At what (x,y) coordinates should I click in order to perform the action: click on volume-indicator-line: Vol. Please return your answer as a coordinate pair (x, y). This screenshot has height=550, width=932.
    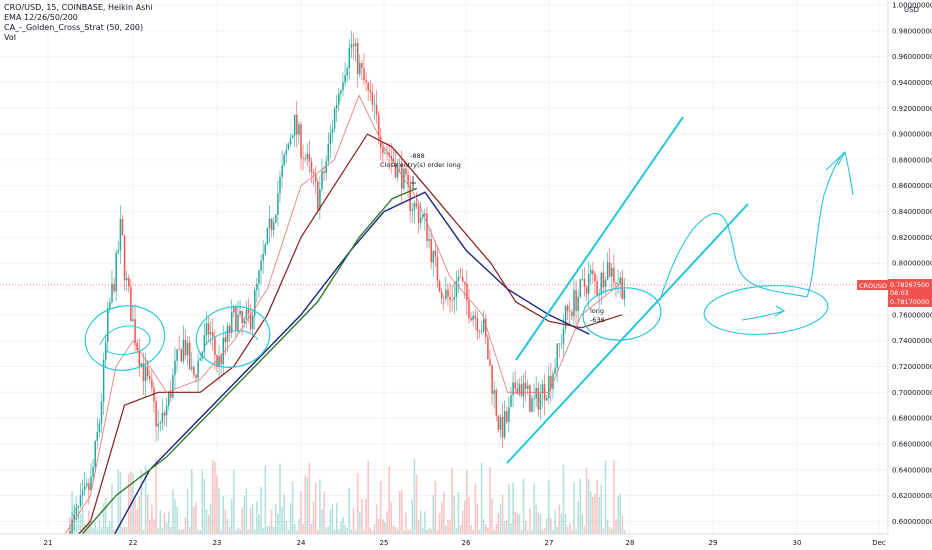
    Looking at the image, I should click on (10, 37).